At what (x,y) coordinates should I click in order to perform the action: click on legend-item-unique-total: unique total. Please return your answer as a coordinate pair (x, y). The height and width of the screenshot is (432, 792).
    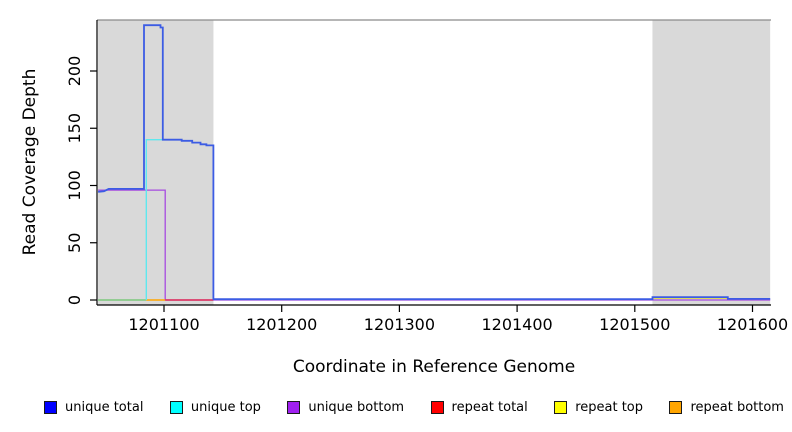
    Looking at the image, I should click on (93, 407).